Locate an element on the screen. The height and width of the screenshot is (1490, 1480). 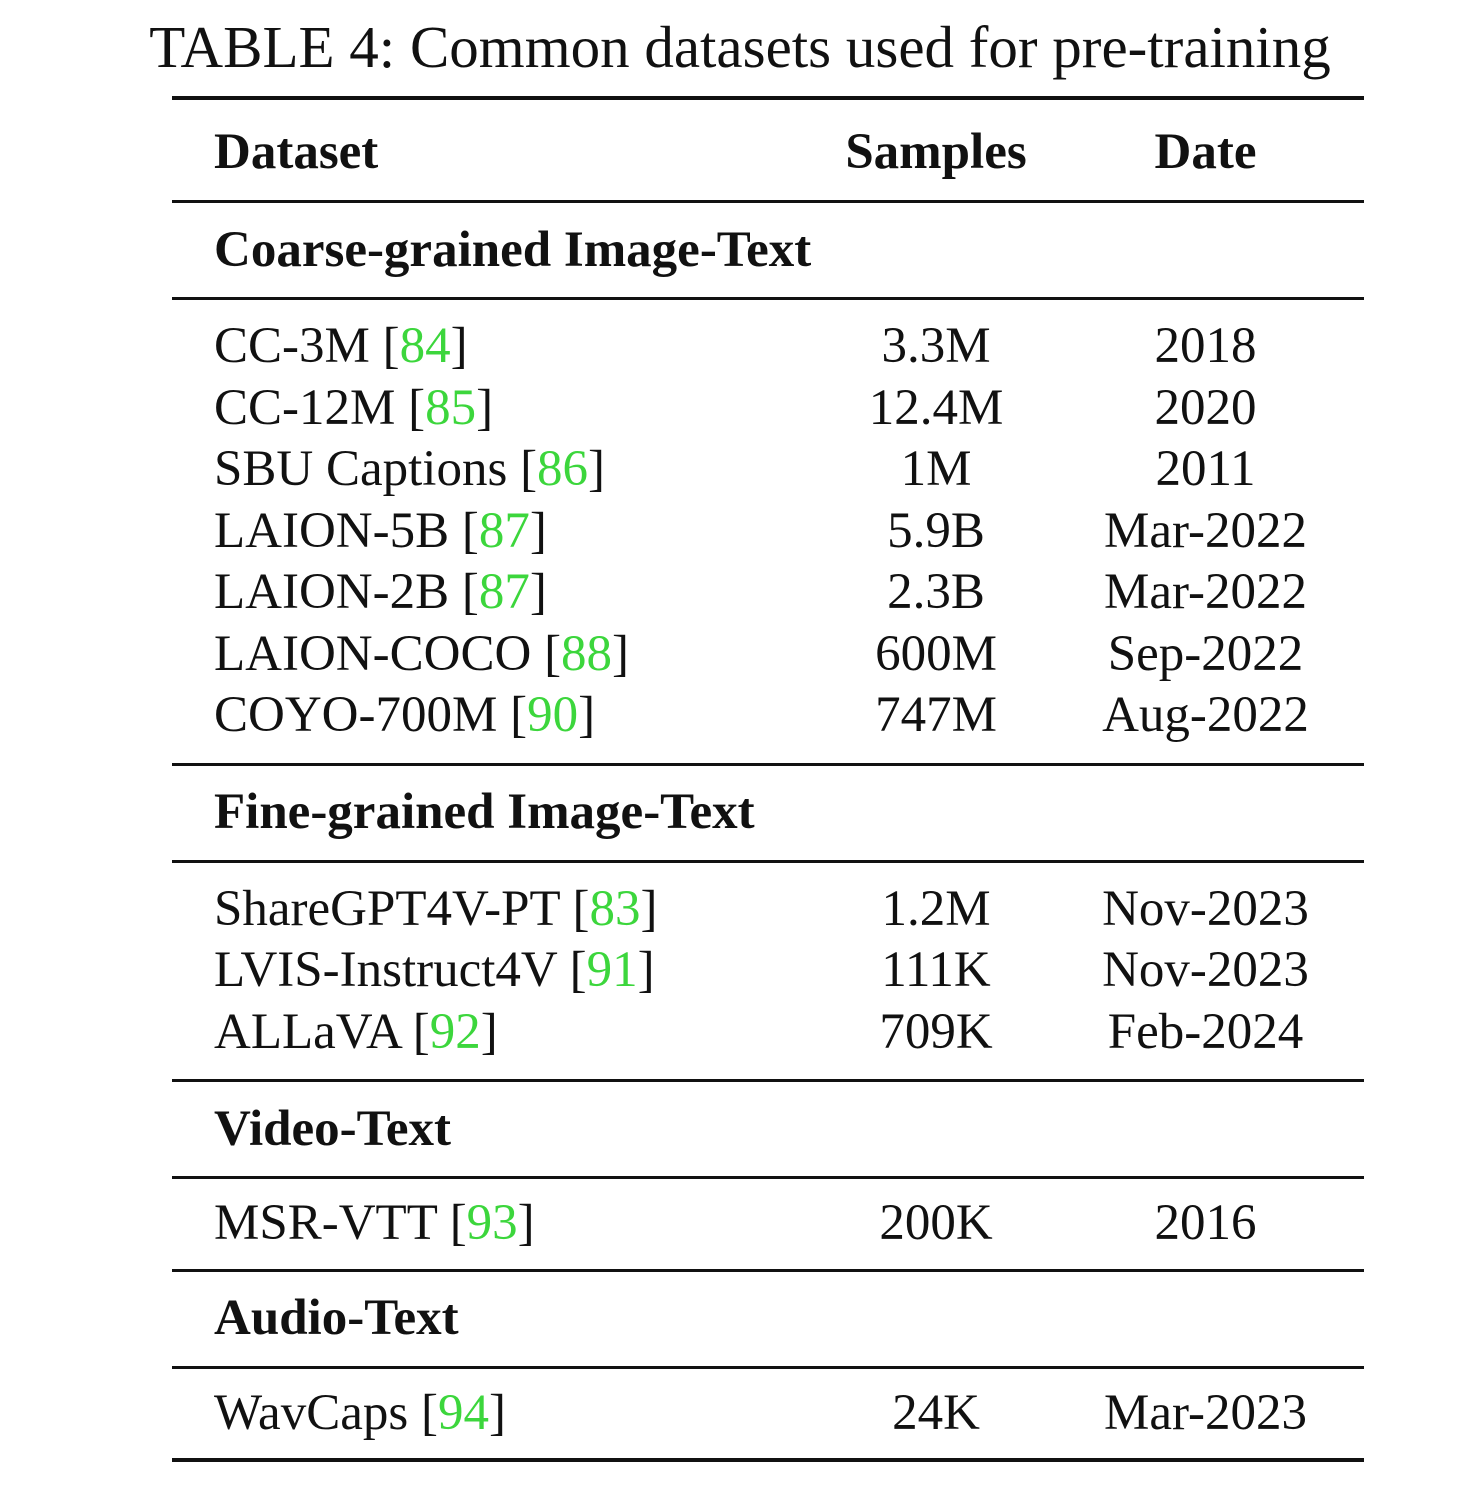
section-title: Video-Text is located at coordinates (768, 1129).